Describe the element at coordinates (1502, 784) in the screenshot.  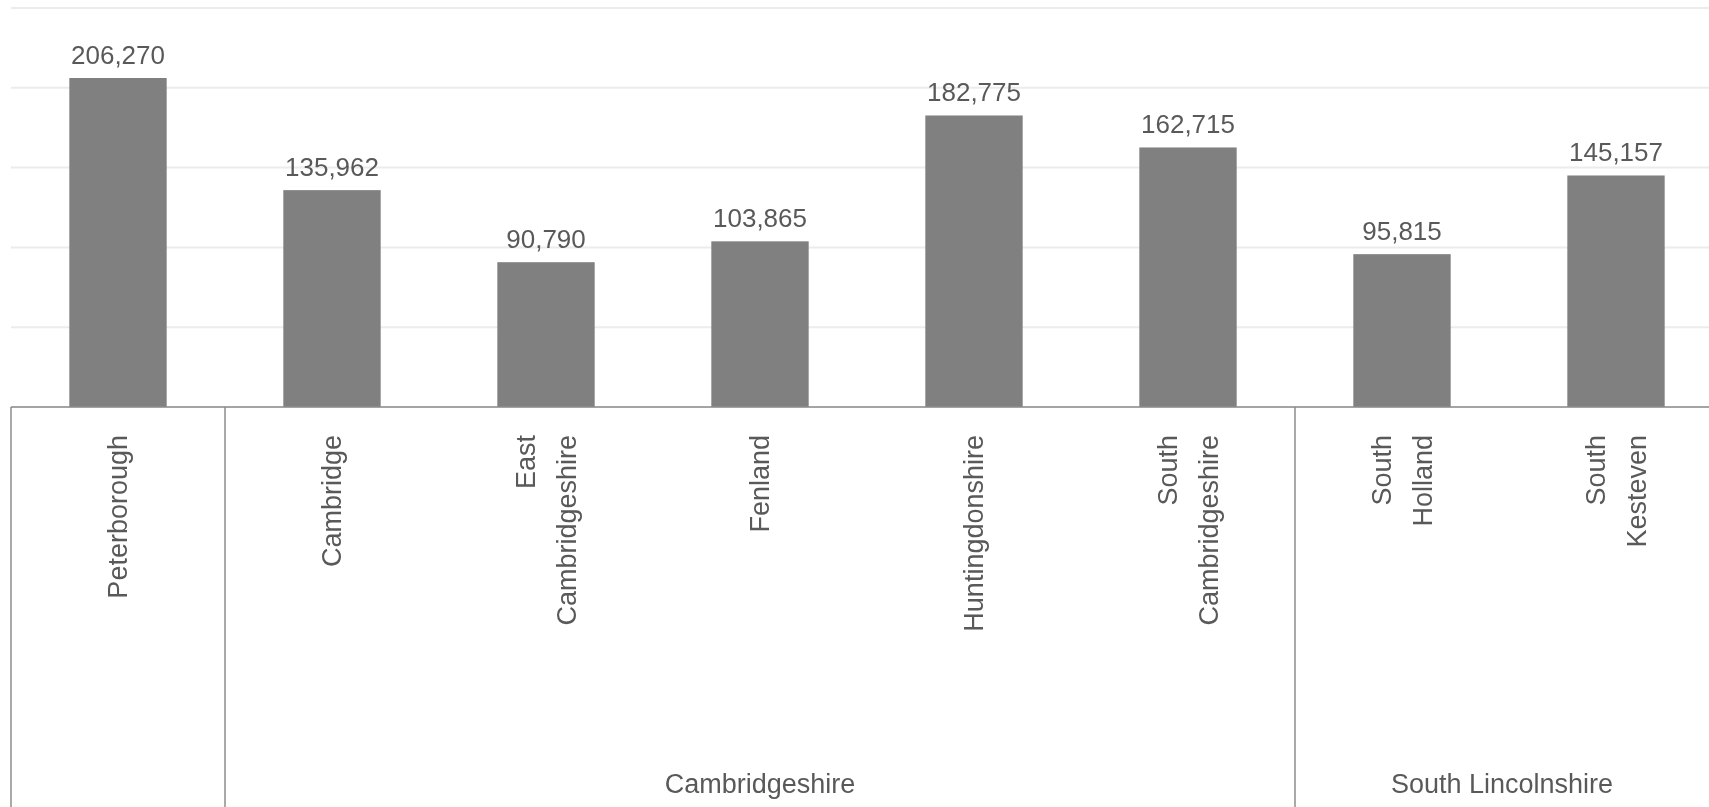
I see `text: South Lincolnshire` at that location.